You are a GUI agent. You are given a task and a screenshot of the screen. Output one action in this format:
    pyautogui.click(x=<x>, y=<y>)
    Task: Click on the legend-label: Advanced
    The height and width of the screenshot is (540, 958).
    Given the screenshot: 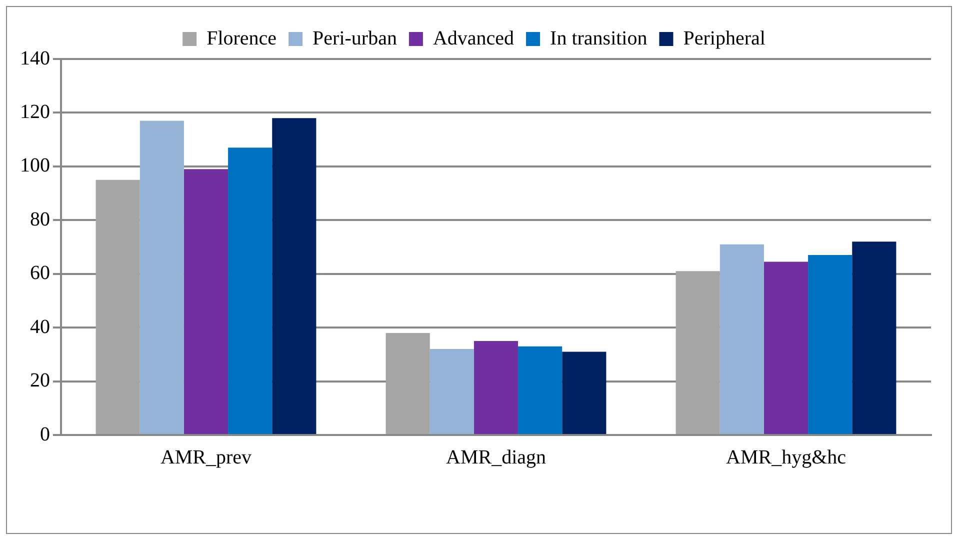 What is the action you would take?
    pyautogui.click(x=473, y=38)
    